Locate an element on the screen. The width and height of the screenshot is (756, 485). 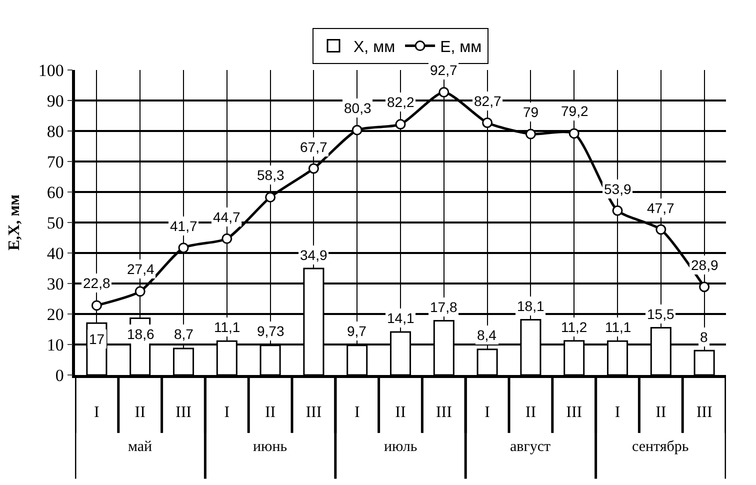
data-label: 44,7 is located at coordinates (226, 217).